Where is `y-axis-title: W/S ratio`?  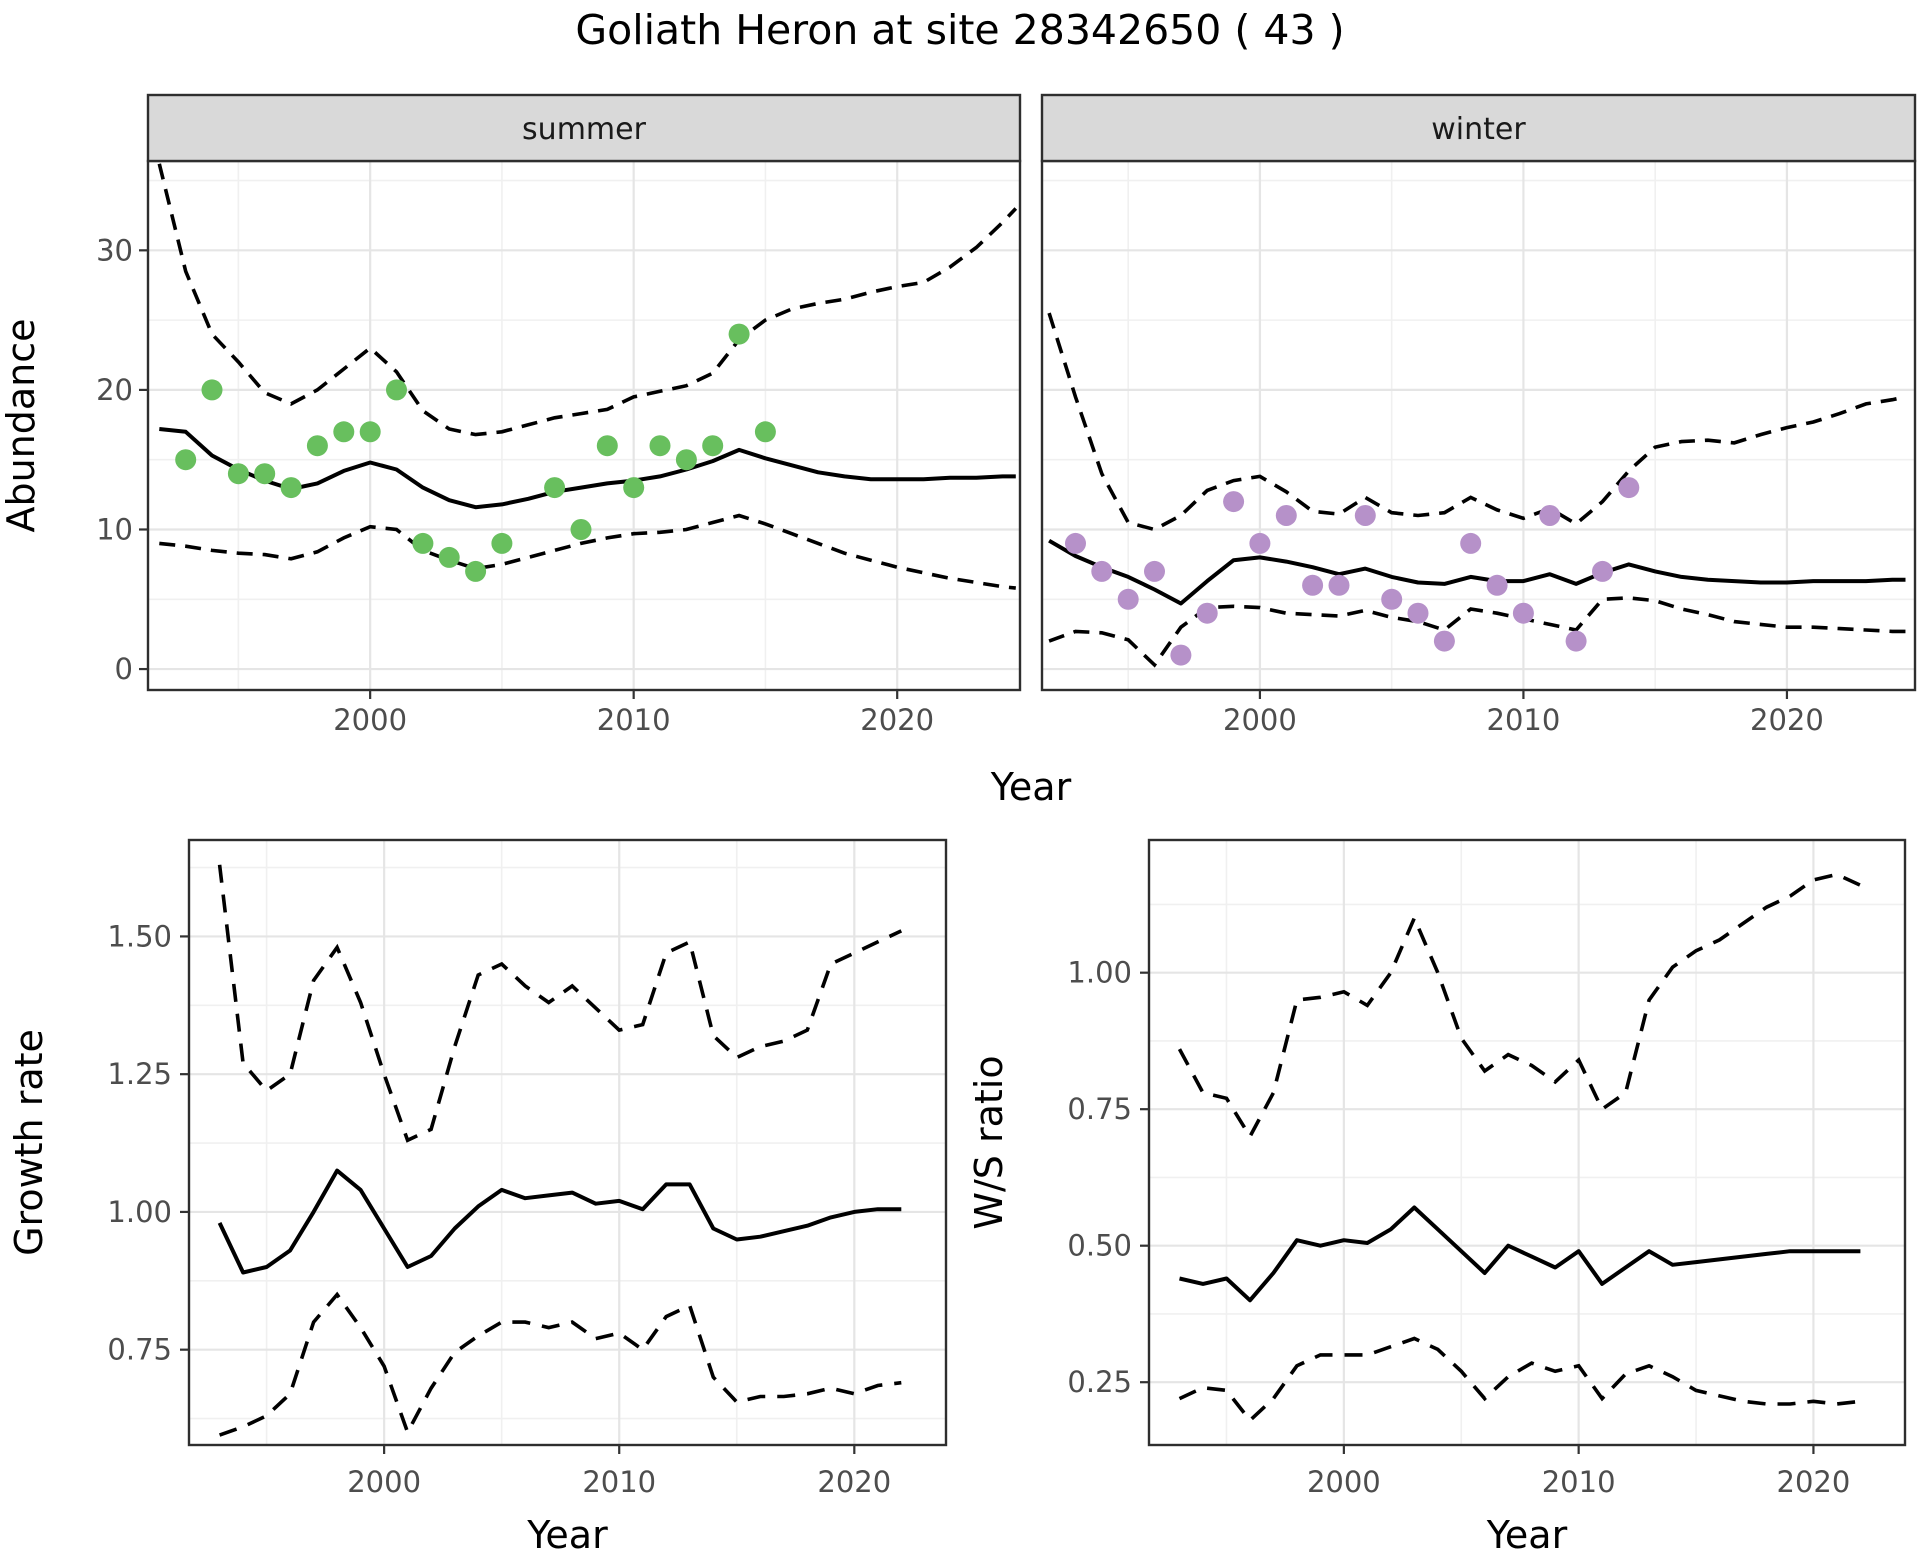
y-axis-title: W/S ratio is located at coordinates (989, 1142).